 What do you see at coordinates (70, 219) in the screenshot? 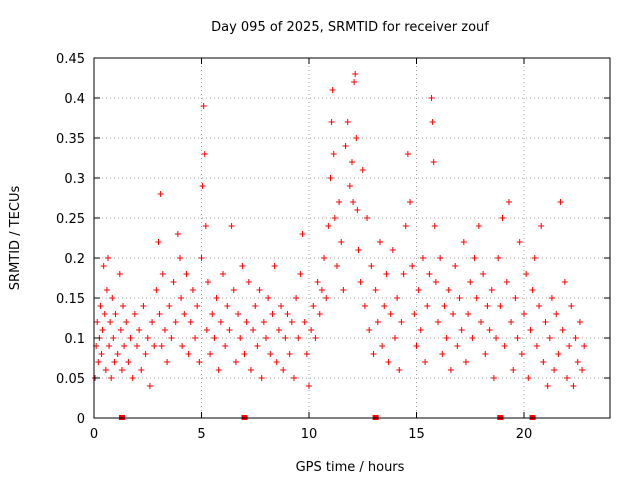
I see `y-tick-label: 0.25` at bounding box center [70, 219].